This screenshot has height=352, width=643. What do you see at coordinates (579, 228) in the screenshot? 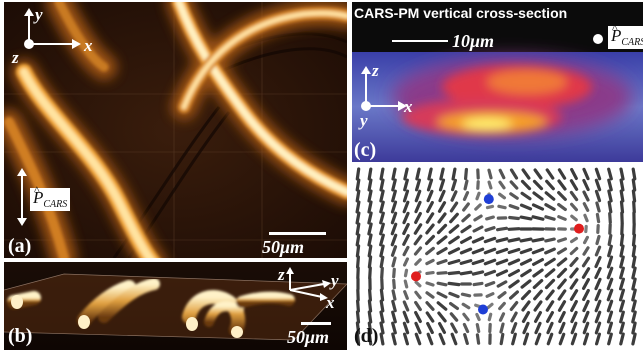
I see `defect-point` at bounding box center [579, 228].